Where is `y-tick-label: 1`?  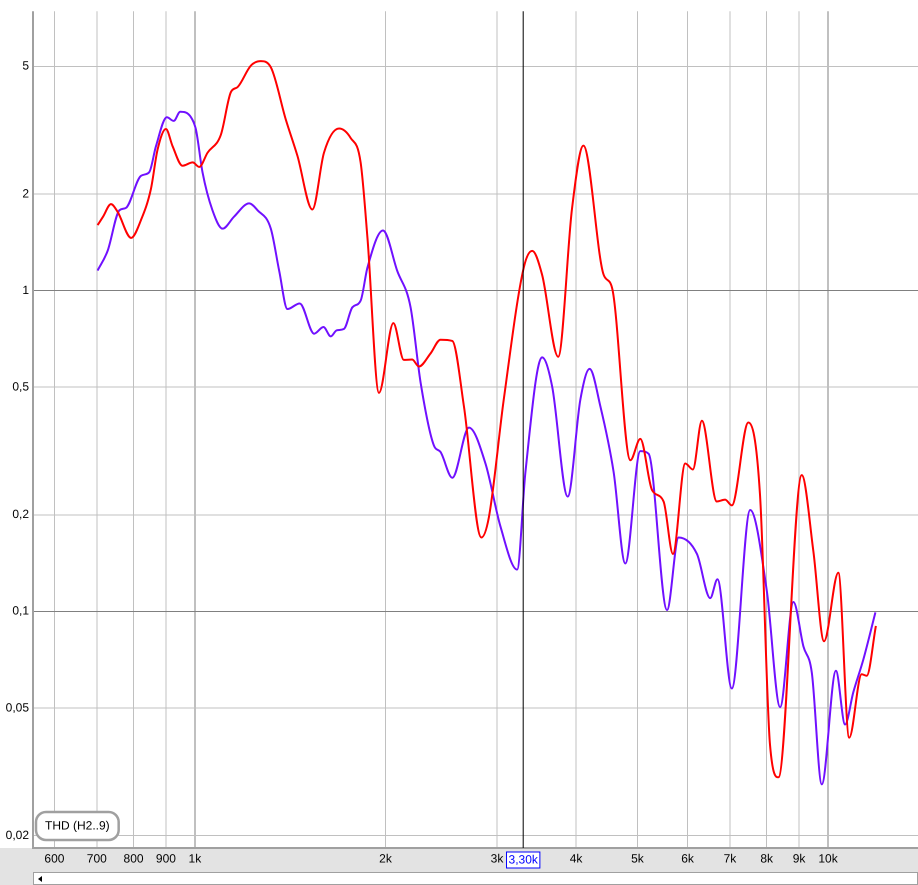 y-tick-label: 1 is located at coordinates (26, 289).